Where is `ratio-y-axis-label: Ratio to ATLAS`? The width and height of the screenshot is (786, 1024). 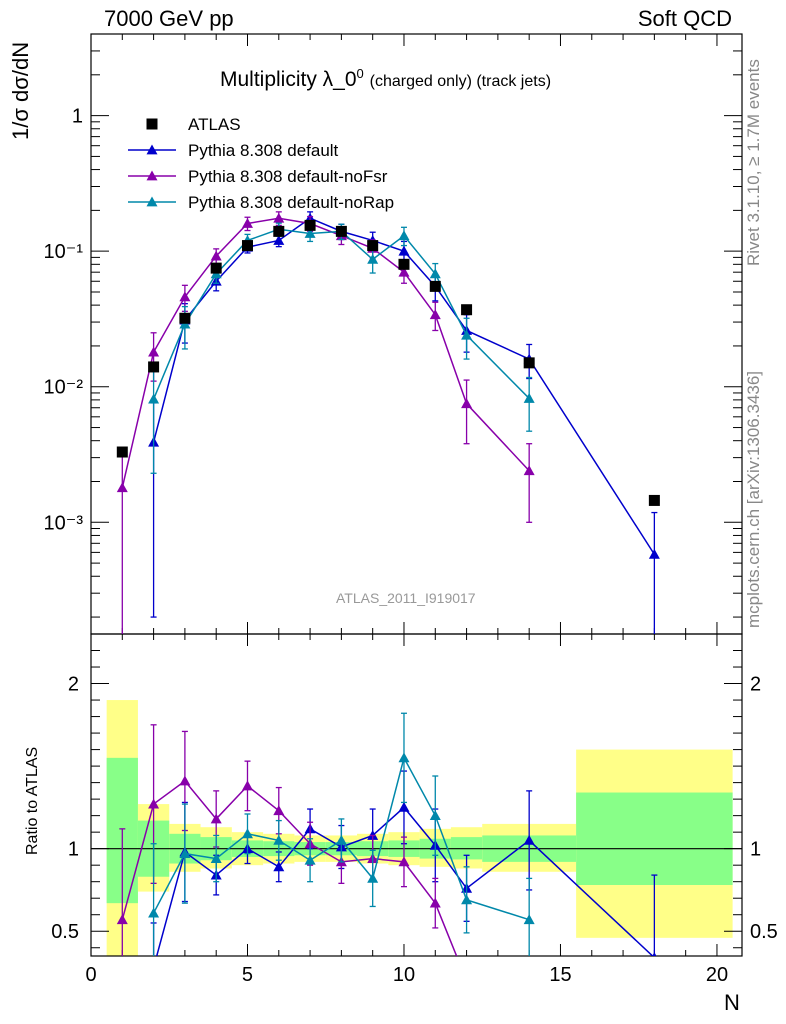 ratio-y-axis-label: Ratio to ATLAS is located at coordinates (32, 800).